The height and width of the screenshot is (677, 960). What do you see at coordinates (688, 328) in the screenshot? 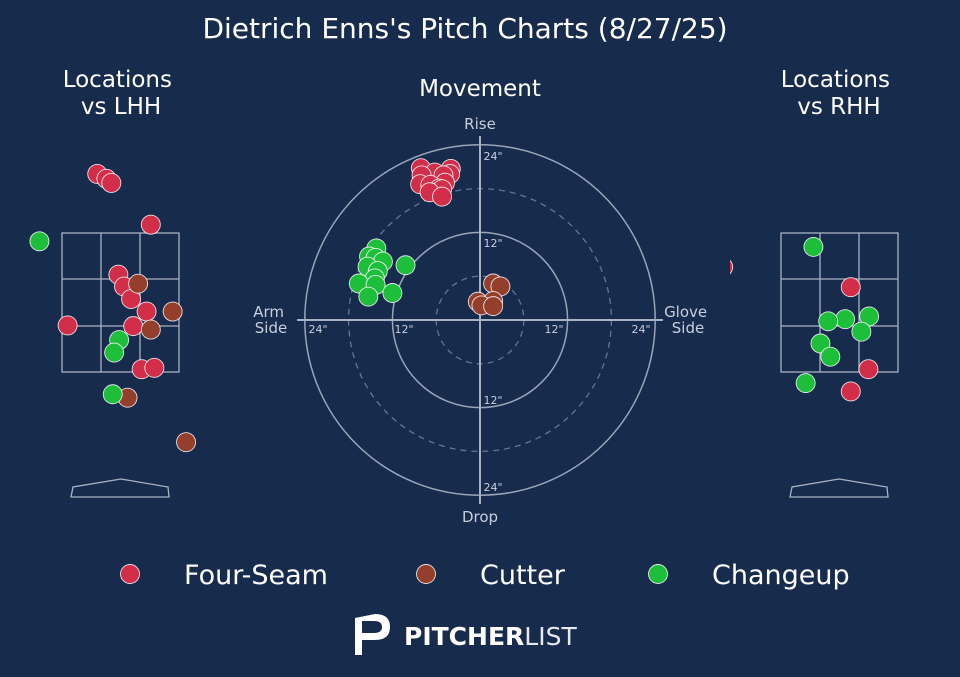
I see `glove-side-line-2: Side` at bounding box center [688, 328].